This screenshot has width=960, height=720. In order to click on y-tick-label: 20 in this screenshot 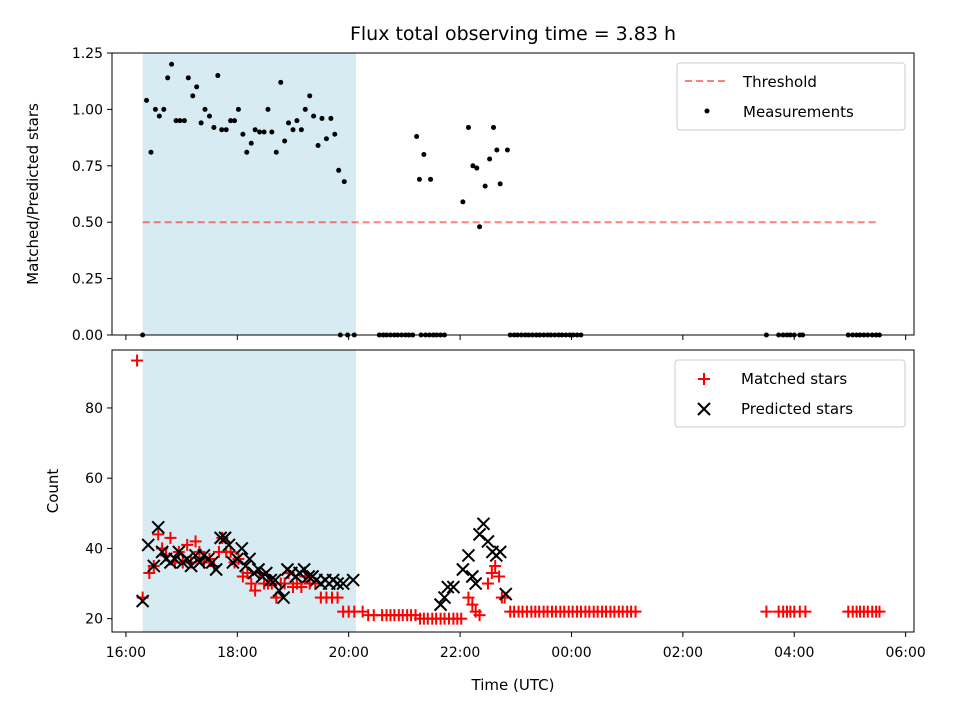, I will do `click(94, 620)`.